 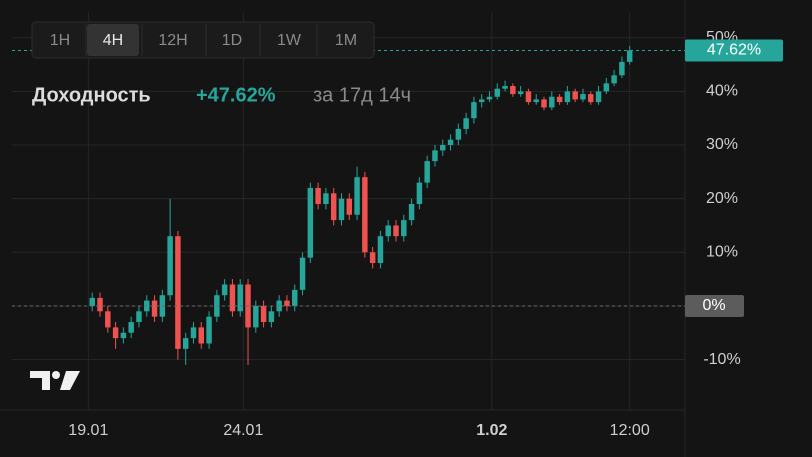 What do you see at coordinates (289, 40) in the screenshot?
I see `interval-button: 1W` at bounding box center [289, 40].